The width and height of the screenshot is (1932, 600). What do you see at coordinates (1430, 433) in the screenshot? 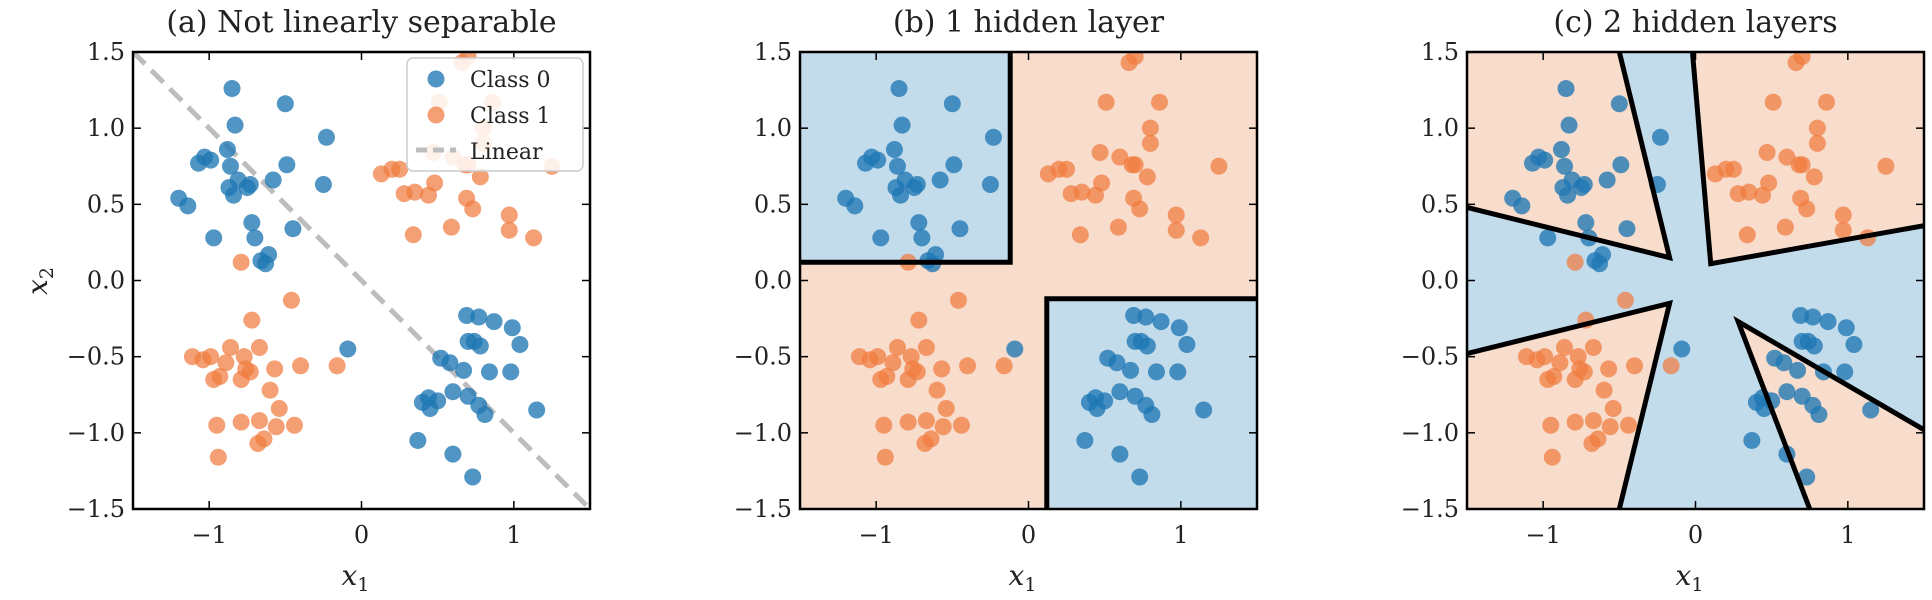
I see `y-tick-label: −1.0` at bounding box center [1430, 433].